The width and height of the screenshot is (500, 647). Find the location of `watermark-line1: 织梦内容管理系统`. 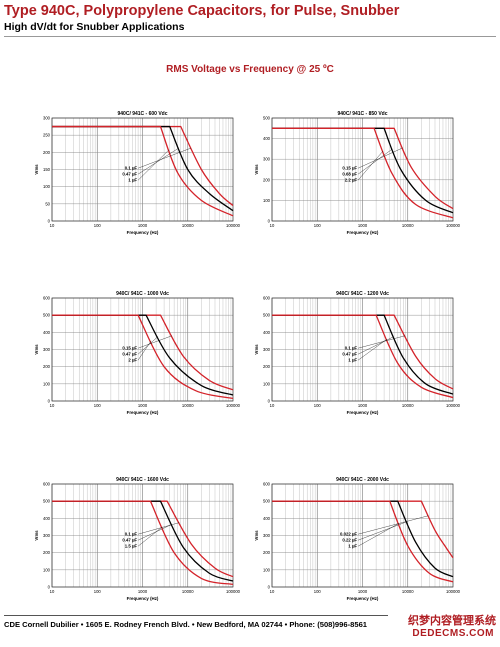

watermark-line1: 织梦内容管理系统 is located at coordinates (452, 620).